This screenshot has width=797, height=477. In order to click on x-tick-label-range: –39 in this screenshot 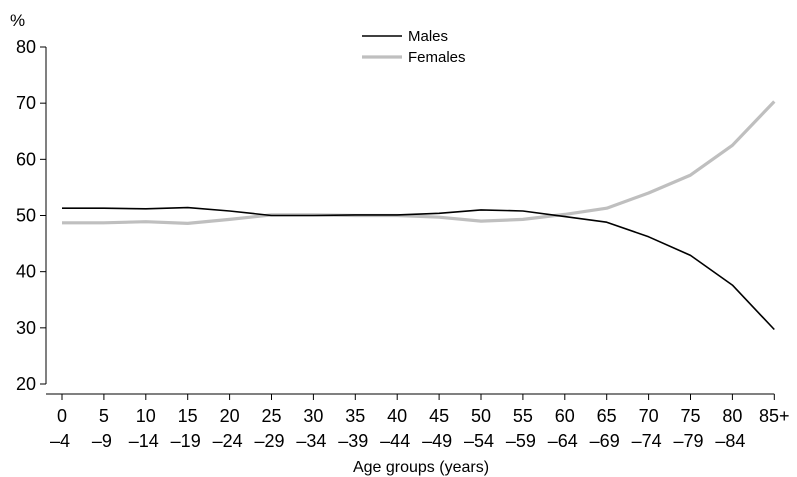, I will do `click(353, 441)`.